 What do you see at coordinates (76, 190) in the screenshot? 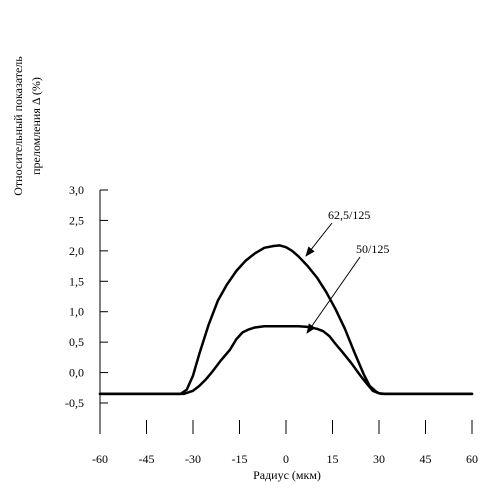
I see `y-tick-label: 3,0` at bounding box center [76, 190].